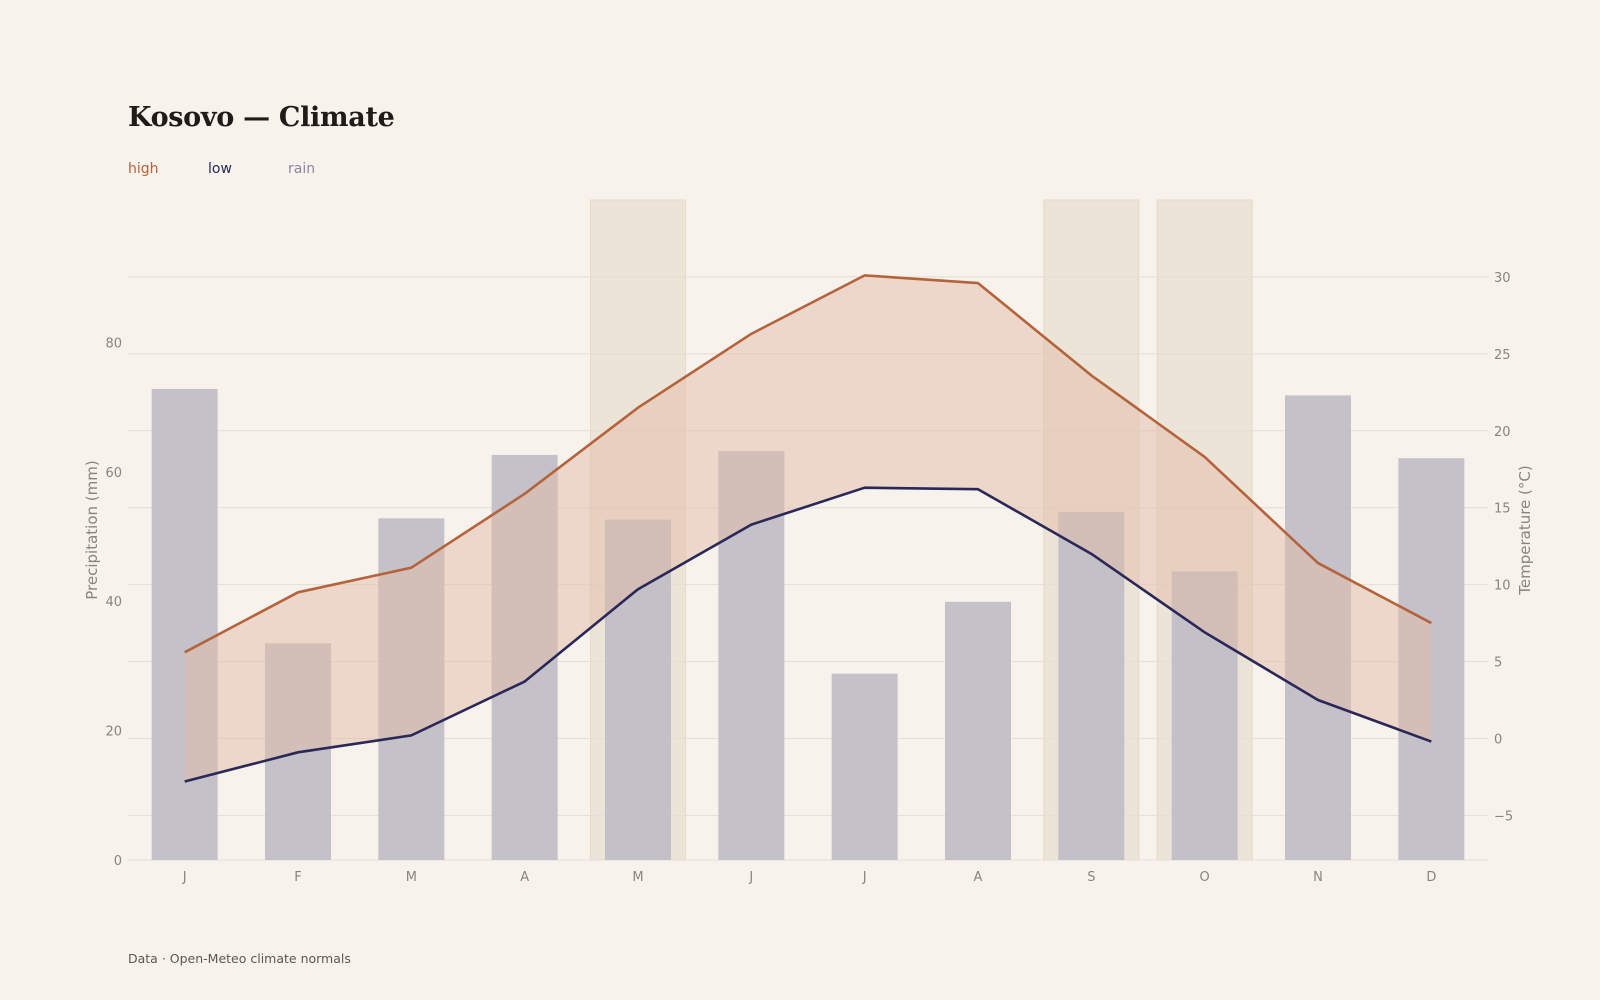  What do you see at coordinates (113, 473) in the screenshot?
I see `y-left-tick-label: 60` at bounding box center [113, 473].